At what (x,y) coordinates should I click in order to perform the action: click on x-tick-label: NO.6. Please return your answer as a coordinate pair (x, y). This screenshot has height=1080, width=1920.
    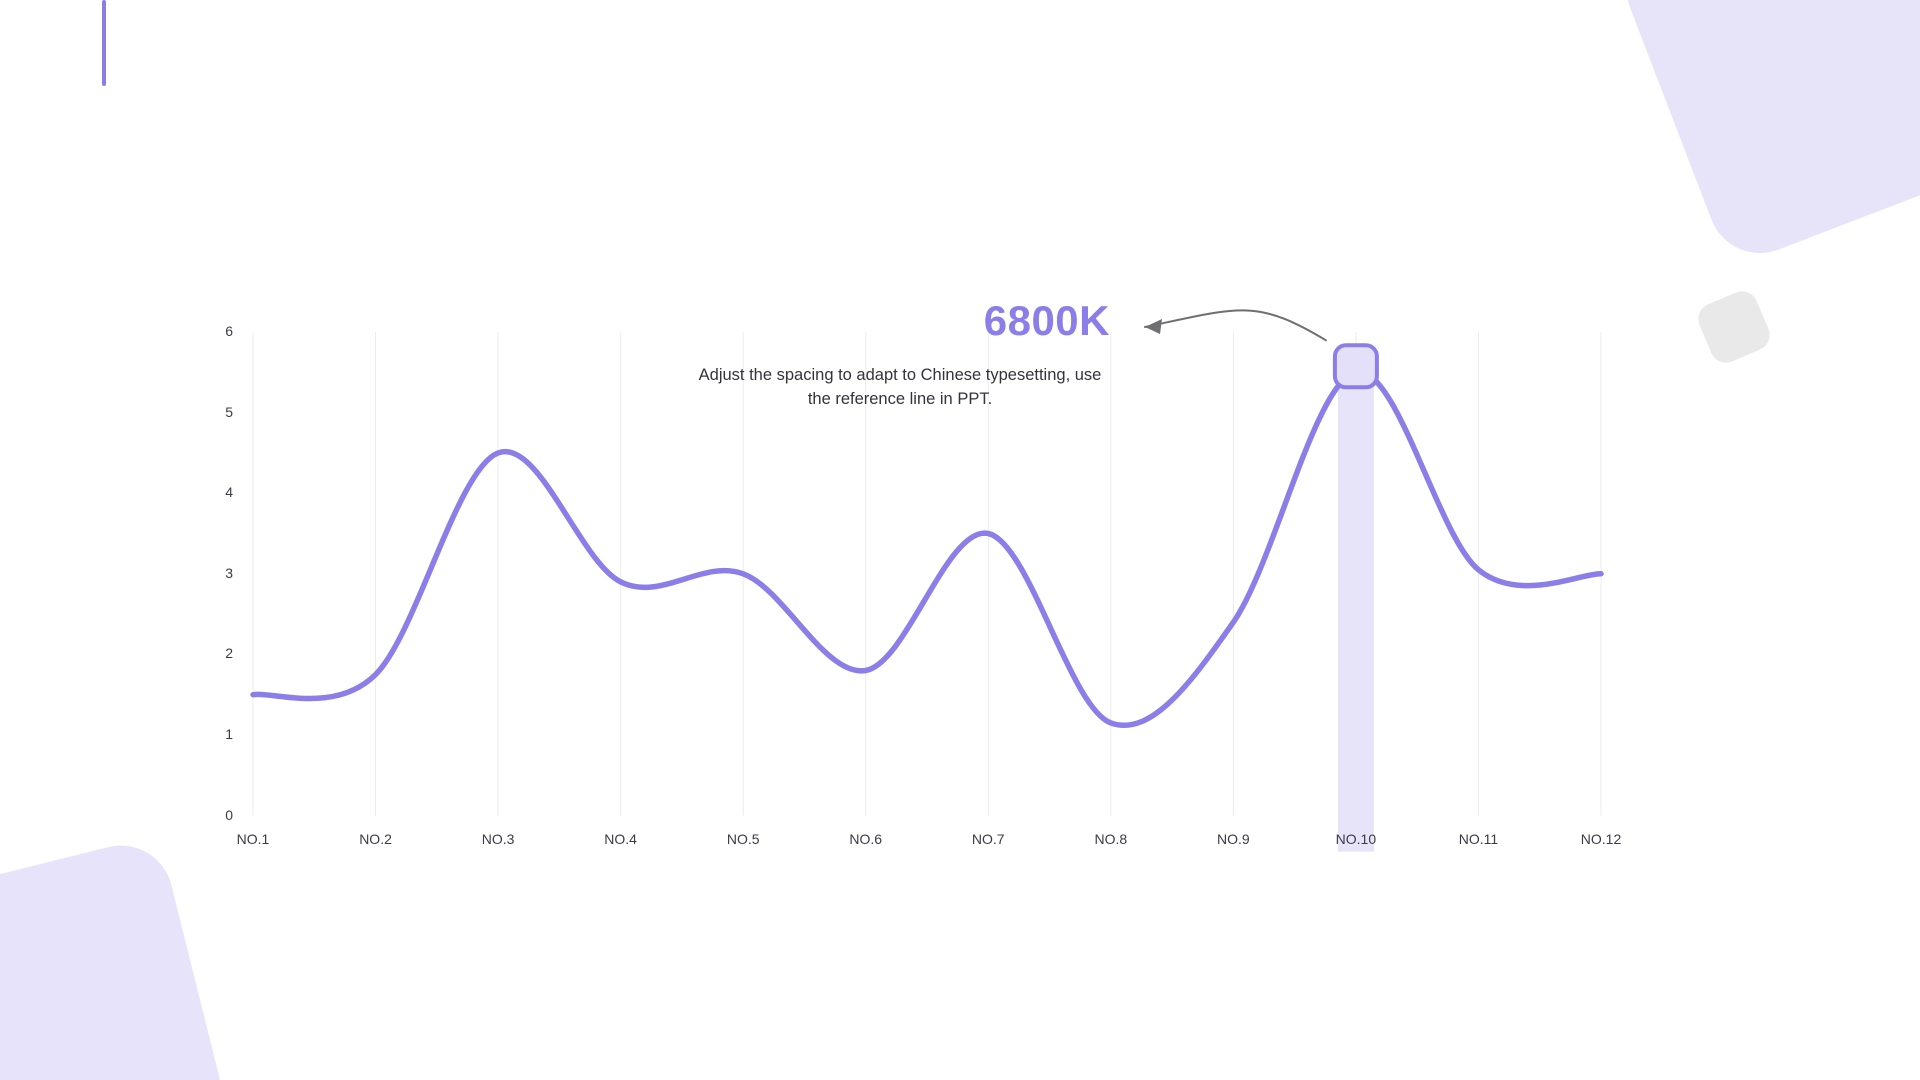
    Looking at the image, I should click on (866, 838).